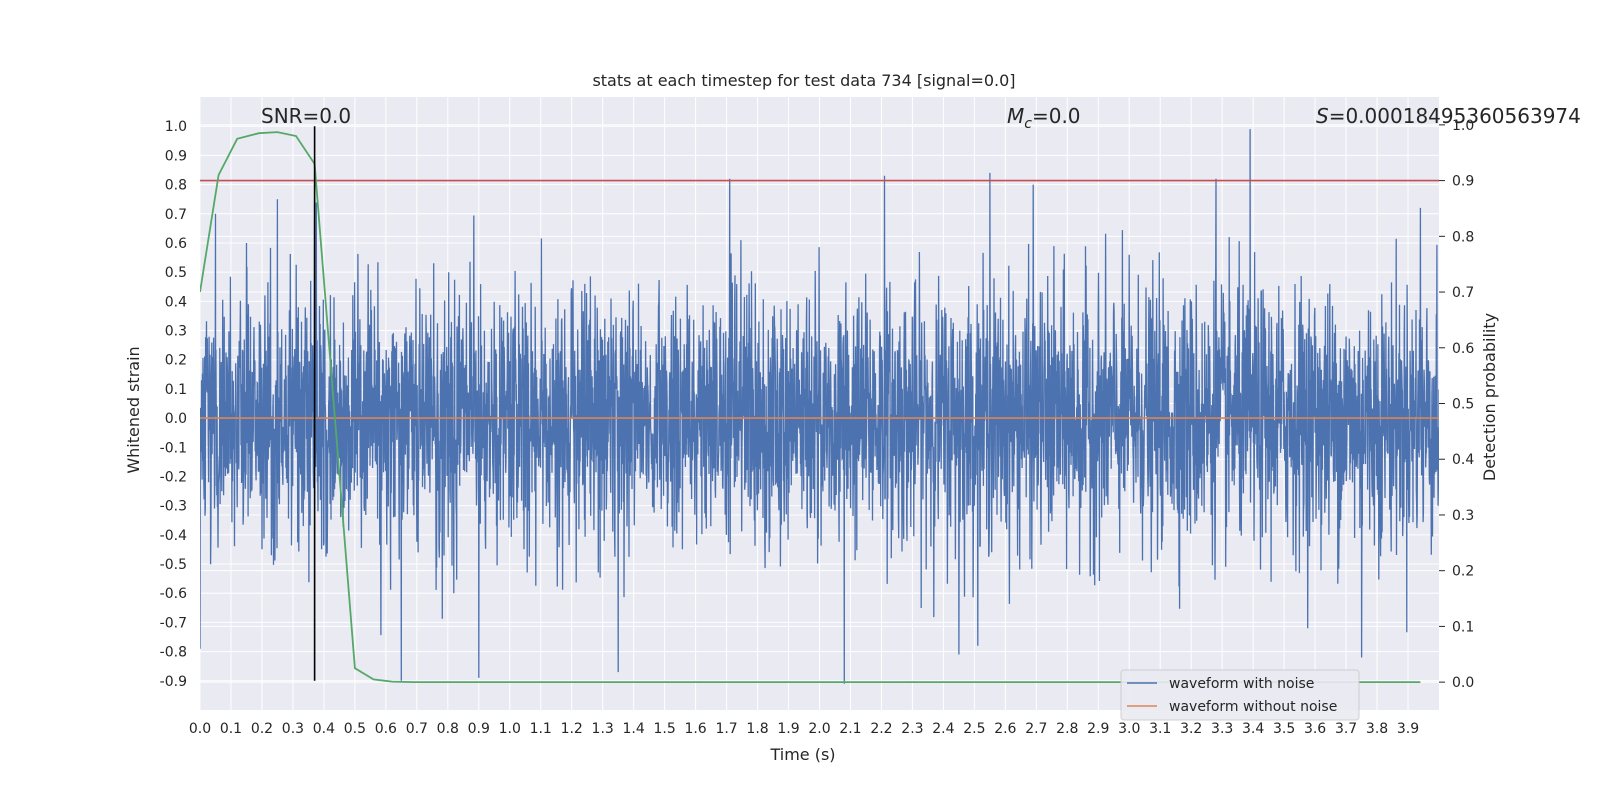 The image size is (1600, 800). Describe the element at coordinates (664, 729) in the screenshot. I see `x-tick-label: 1.5` at that location.